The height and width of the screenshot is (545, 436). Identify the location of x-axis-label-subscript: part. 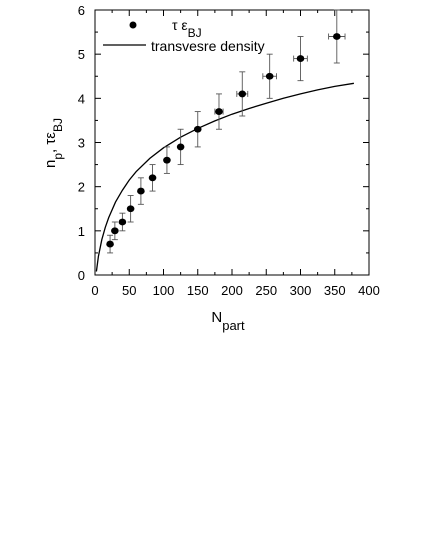
(233, 325).